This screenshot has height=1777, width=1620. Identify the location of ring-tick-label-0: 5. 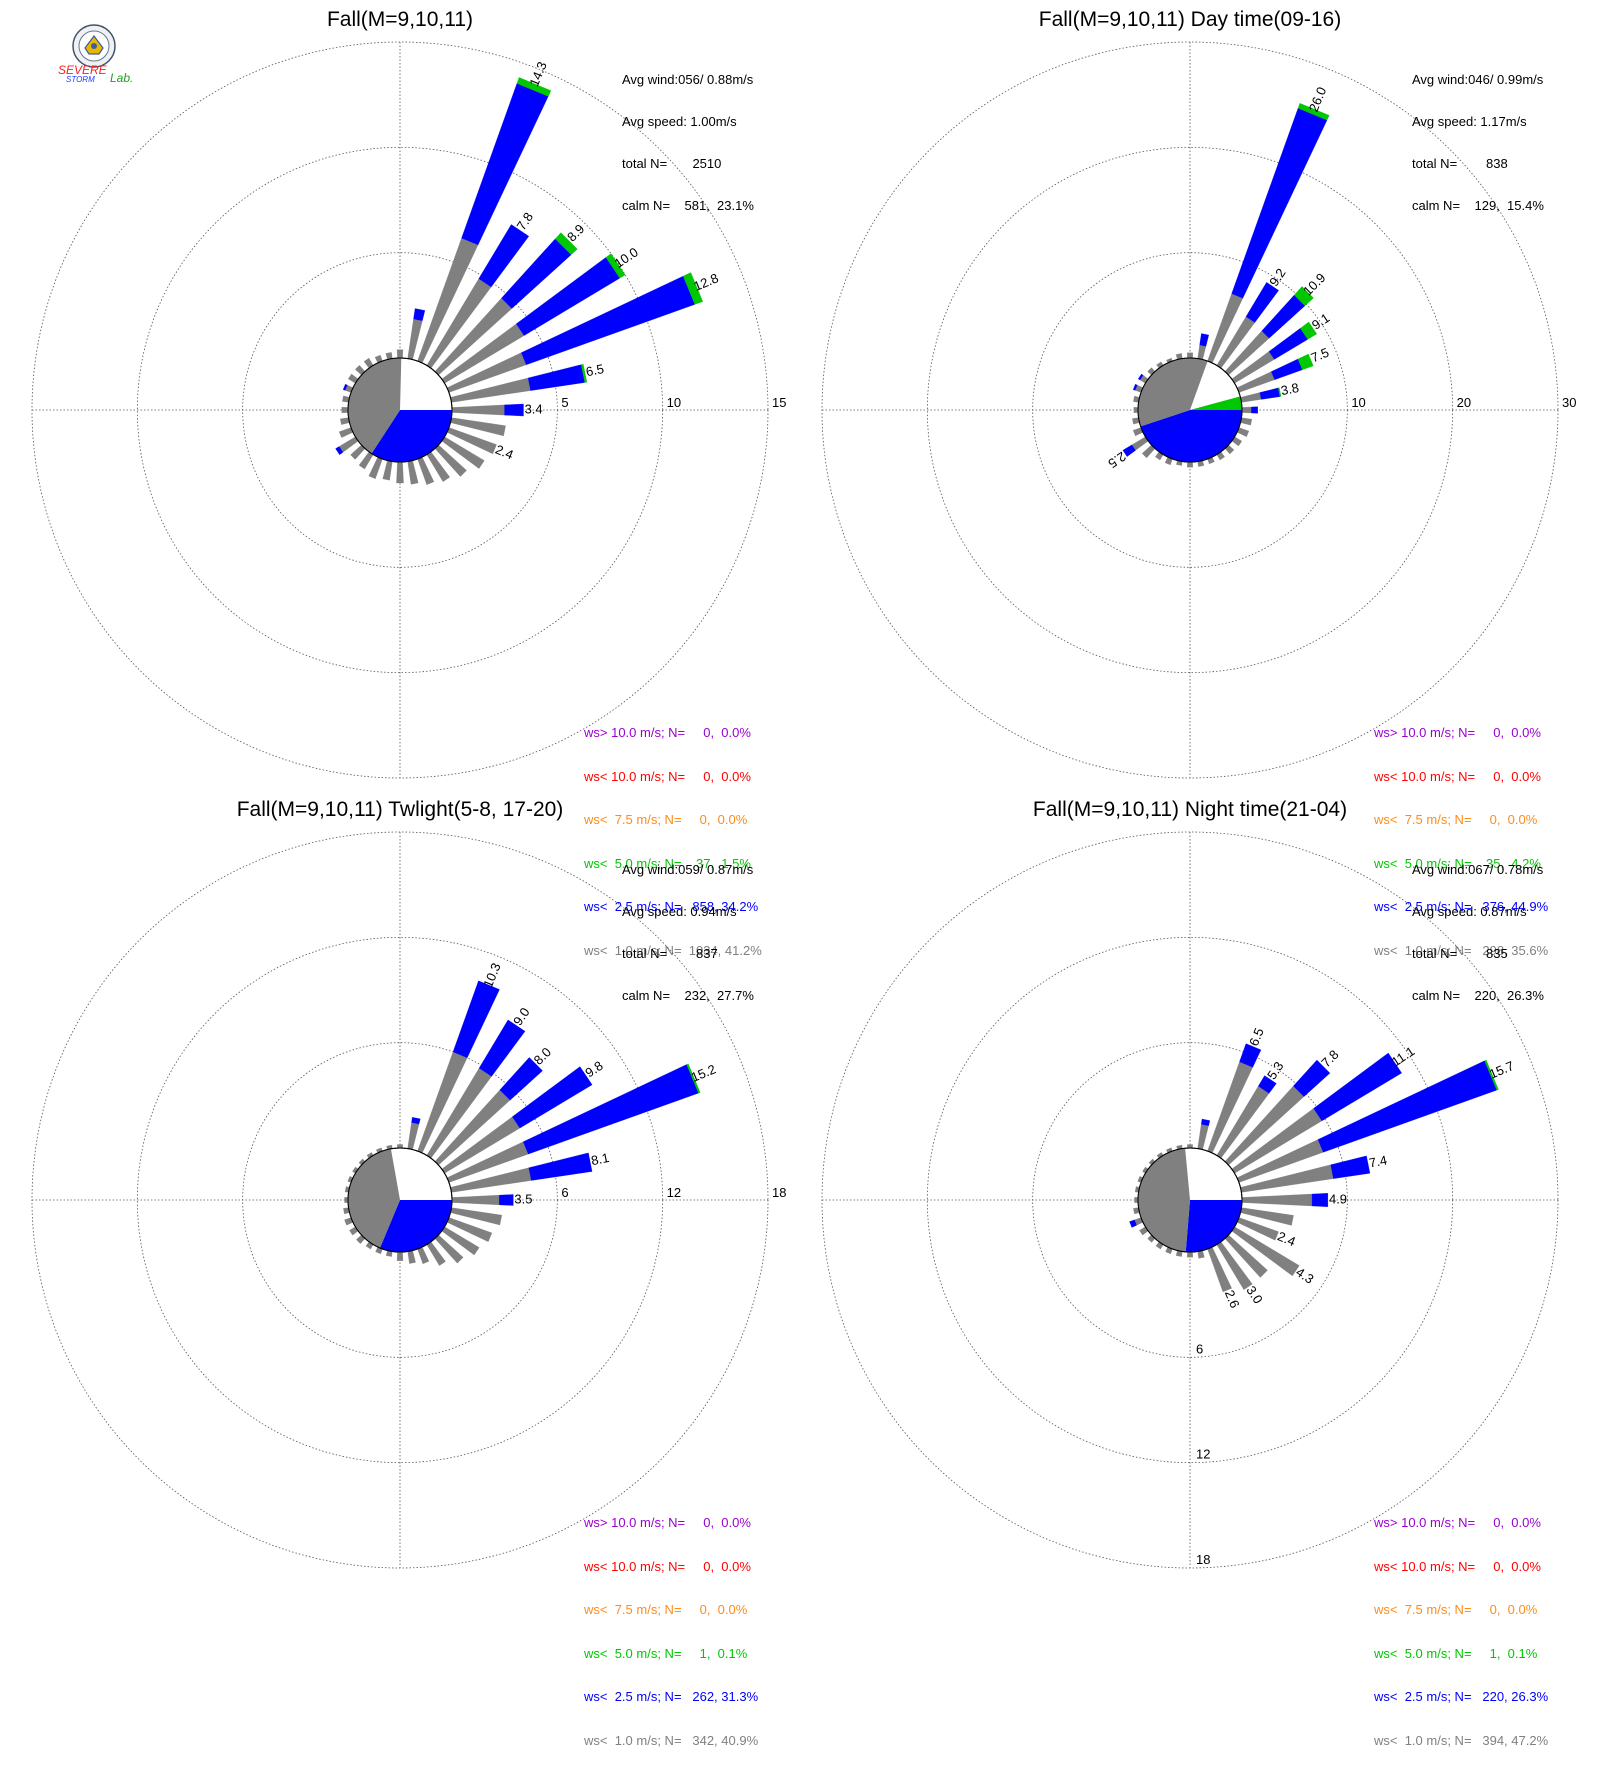
(564, 402).